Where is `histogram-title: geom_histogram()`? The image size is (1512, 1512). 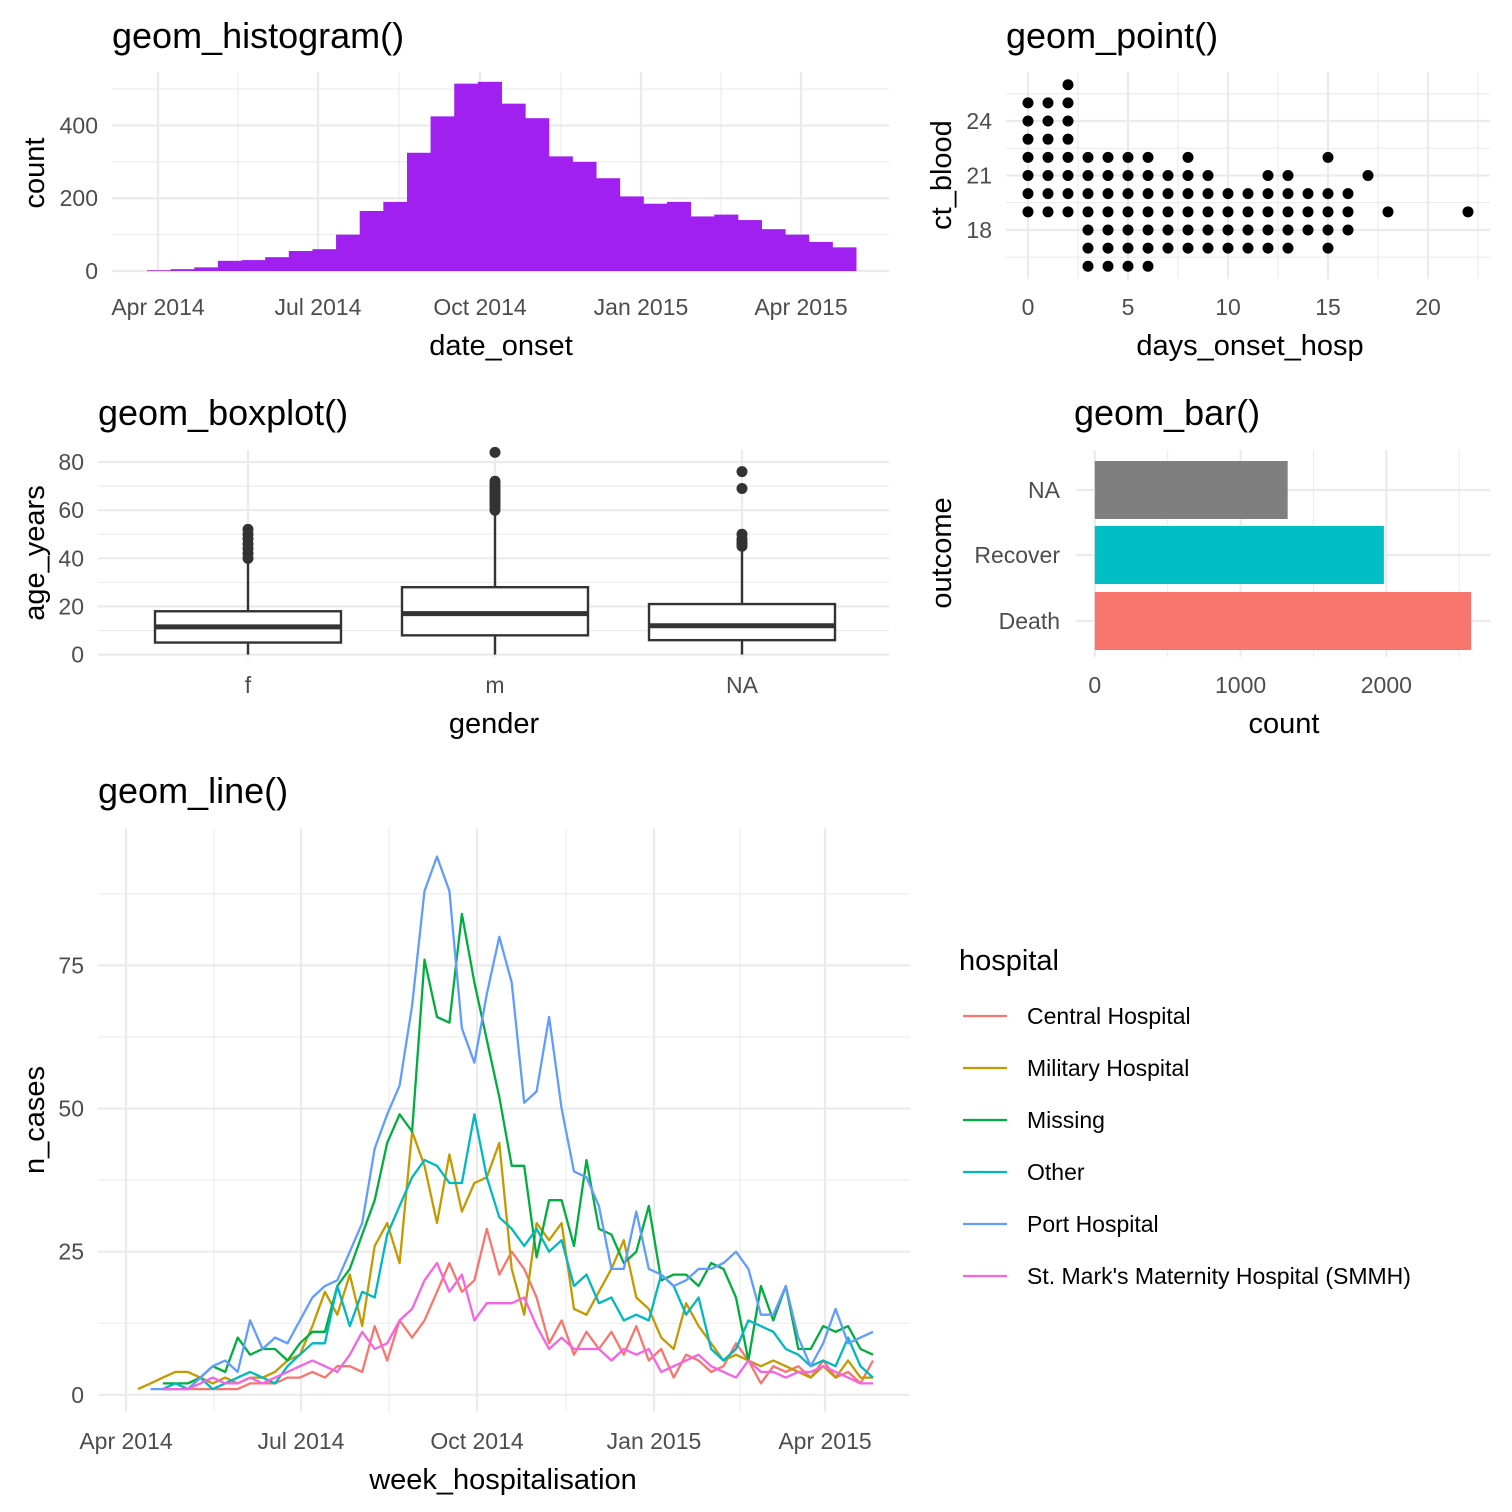
histogram-title: geom_histogram() is located at coordinates (258, 35).